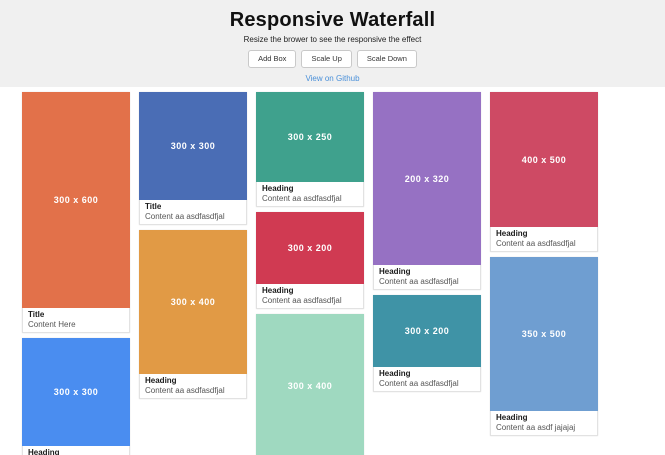  I want to click on github-link: View on Github, so click(332, 78).